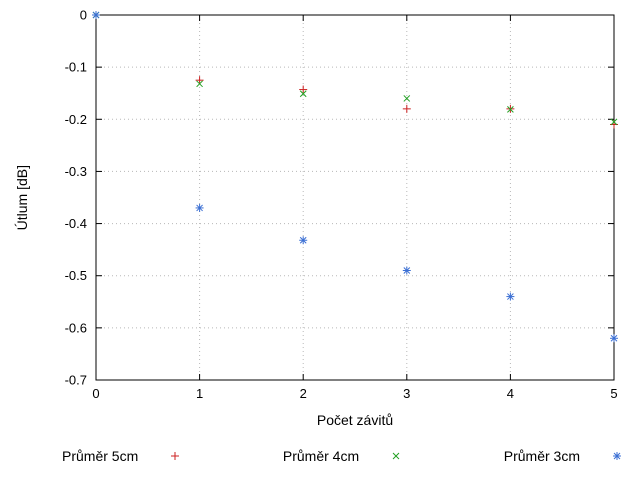 This screenshot has width=640, height=480. What do you see at coordinates (76, 171) in the screenshot?
I see `svg-text: -0.3` at bounding box center [76, 171].